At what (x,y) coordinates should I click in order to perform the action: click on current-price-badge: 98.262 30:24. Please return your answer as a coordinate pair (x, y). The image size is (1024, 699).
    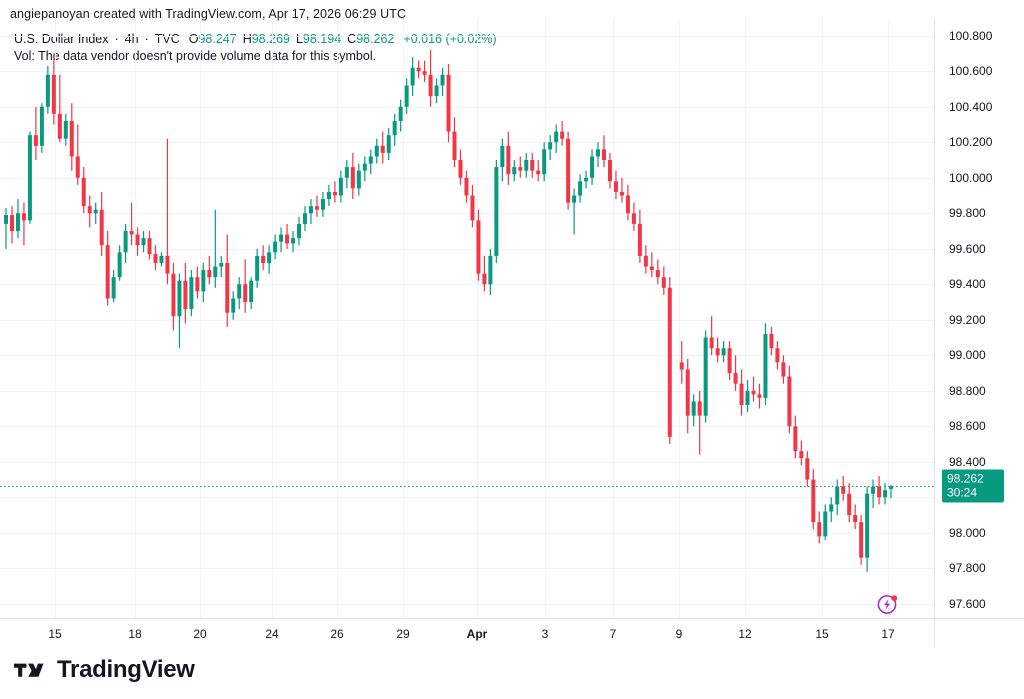
    Looking at the image, I should click on (973, 486).